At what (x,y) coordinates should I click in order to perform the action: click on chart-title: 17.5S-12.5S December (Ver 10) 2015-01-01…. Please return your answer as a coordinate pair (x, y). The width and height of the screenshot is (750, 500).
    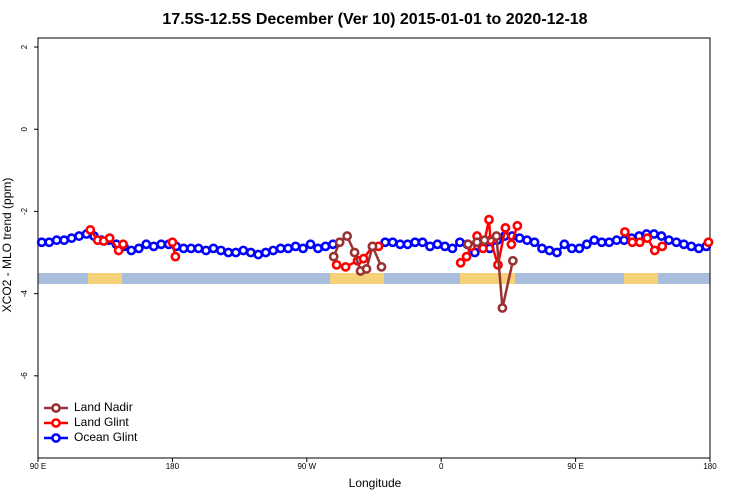
    Looking at the image, I should click on (374, 19).